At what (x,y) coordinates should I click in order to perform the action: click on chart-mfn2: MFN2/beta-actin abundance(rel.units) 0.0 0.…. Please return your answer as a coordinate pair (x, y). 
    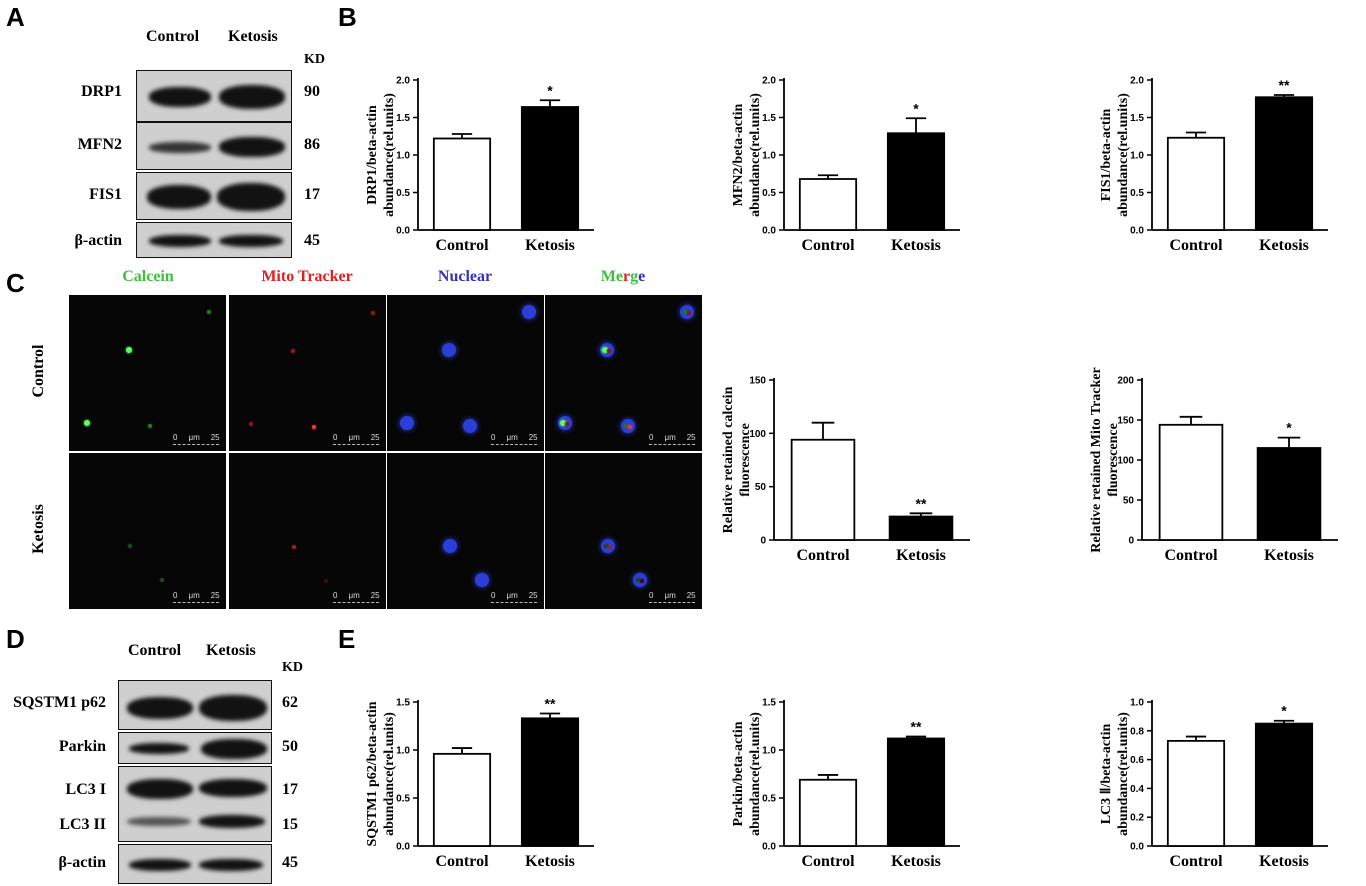
    Looking at the image, I should click on (845, 165).